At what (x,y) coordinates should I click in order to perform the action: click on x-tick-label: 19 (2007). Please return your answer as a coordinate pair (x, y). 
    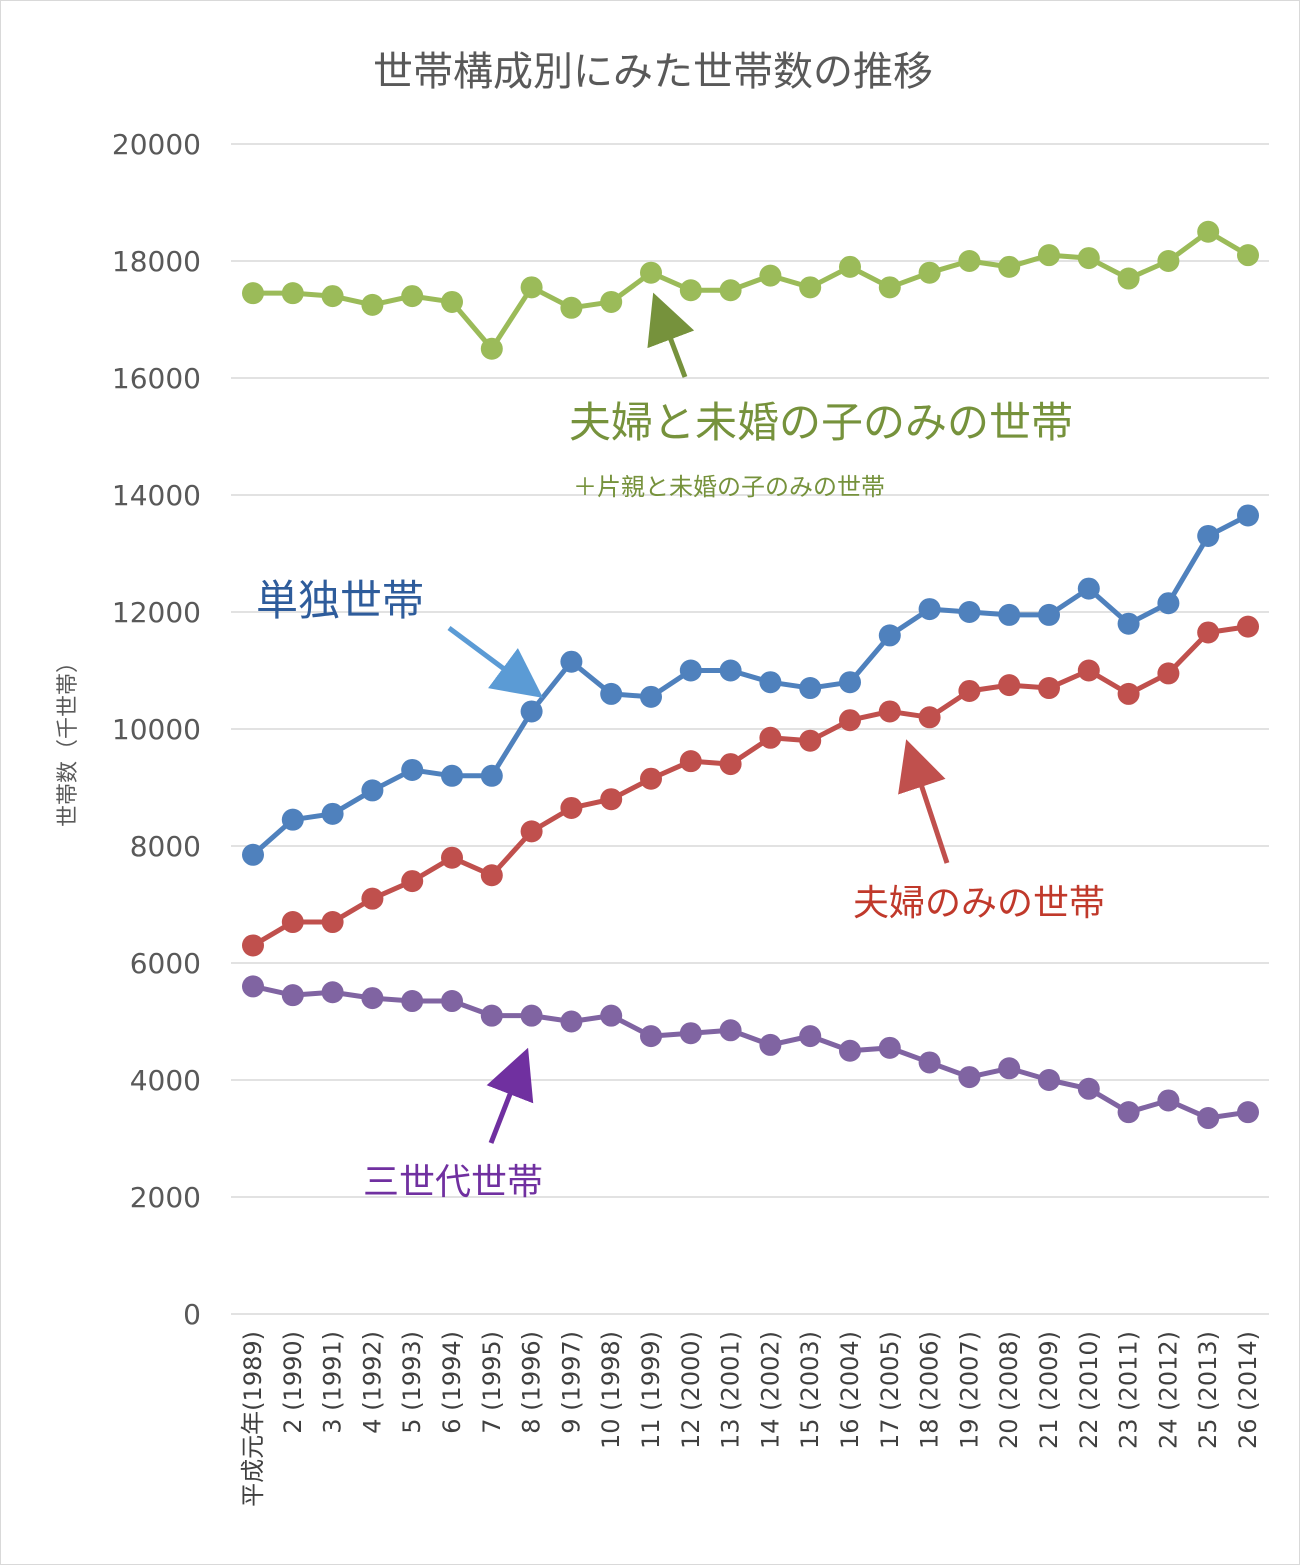
    Looking at the image, I should click on (969, 1390).